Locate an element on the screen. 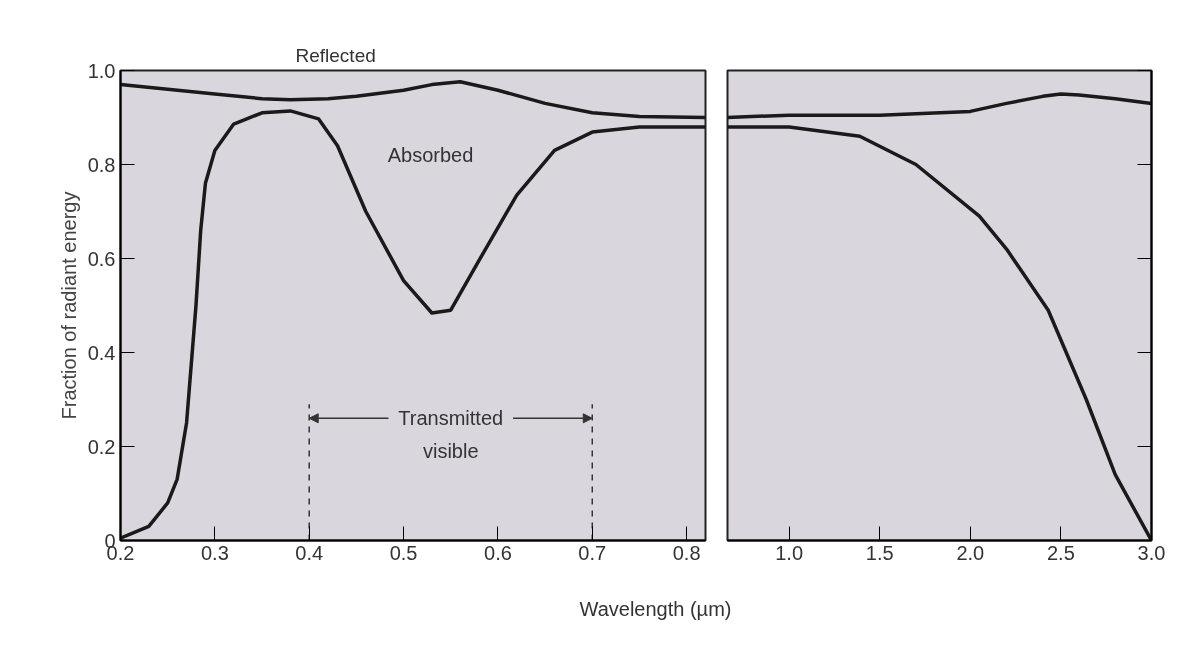  y-tick-label: 0.8 is located at coordinates (101, 164).